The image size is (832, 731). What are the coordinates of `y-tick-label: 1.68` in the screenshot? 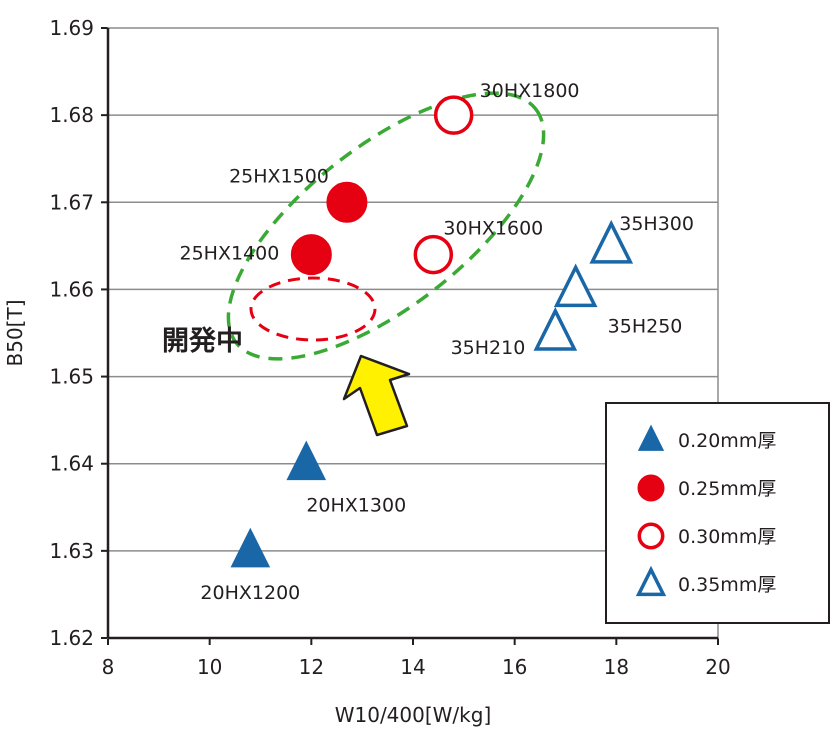 It's located at (71, 115).